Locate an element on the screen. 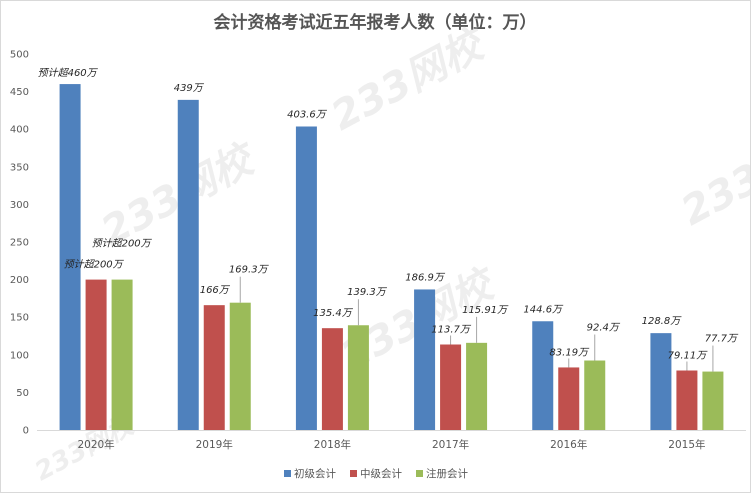  x-tick-label: 2018年 is located at coordinates (332, 444).